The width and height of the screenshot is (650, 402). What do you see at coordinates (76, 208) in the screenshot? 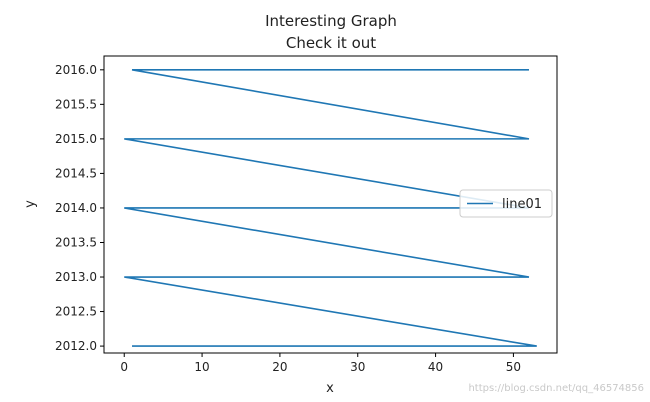
I see `y-tick-label: 2014.0` at bounding box center [76, 208].